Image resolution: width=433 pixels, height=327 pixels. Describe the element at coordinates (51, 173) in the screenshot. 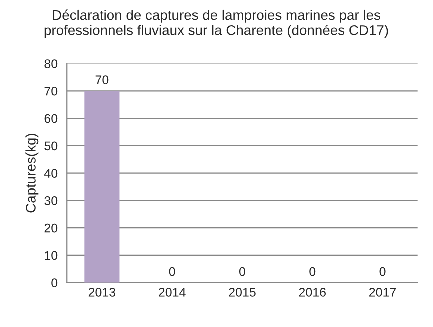

I see `y-tick-label: 40` at that location.